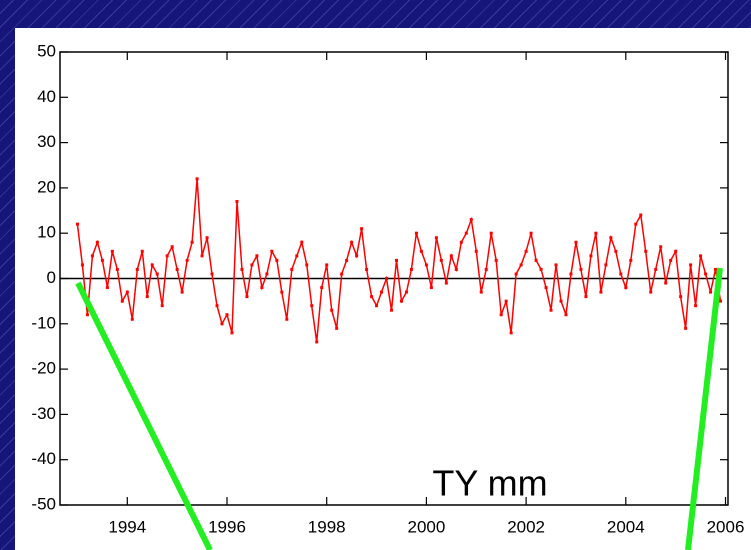 The width and height of the screenshot is (751, 550). I want to click on x-tick-label: 2004, so click(626, 526).